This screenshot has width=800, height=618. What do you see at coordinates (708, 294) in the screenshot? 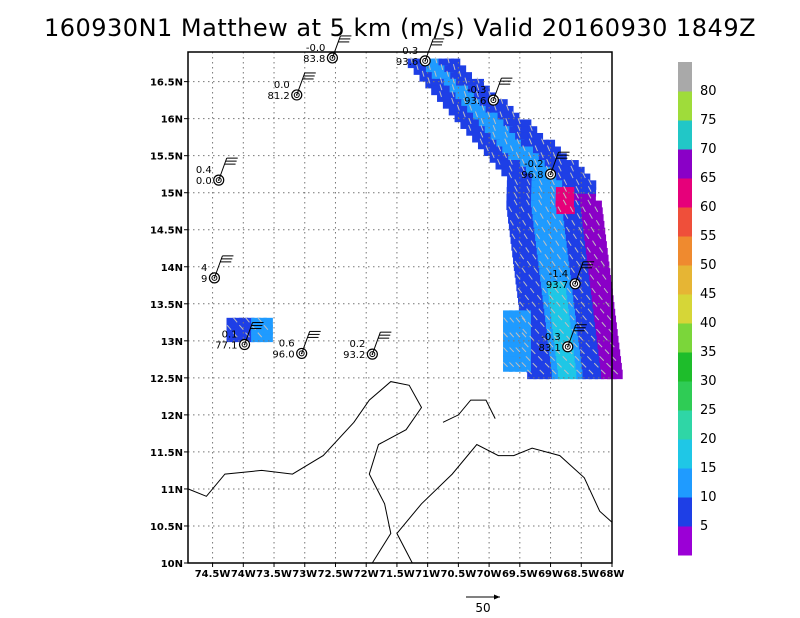
I see `colorbar-label: 45` at bounding box center [708, 294].